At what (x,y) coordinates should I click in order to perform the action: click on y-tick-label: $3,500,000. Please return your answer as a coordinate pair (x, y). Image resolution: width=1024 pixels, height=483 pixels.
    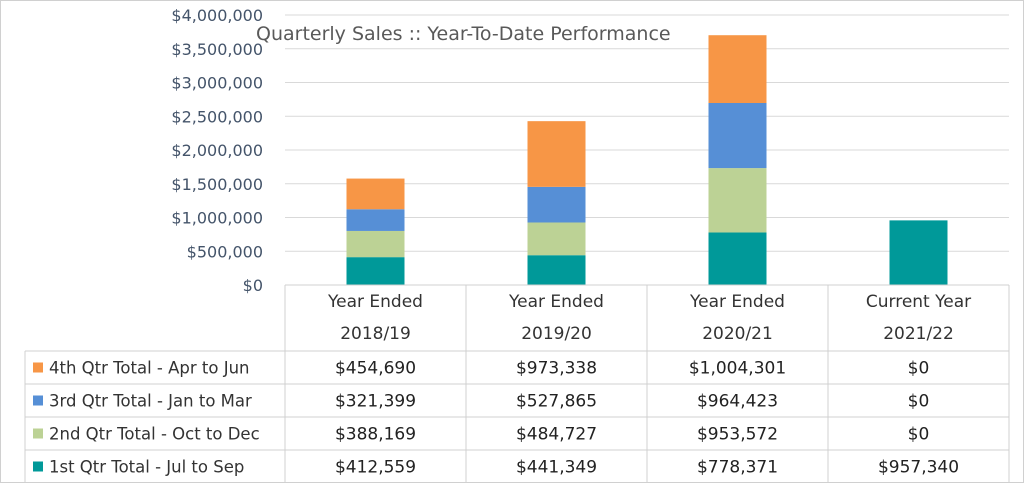
    Looking at the image, I should click on (217, 49).